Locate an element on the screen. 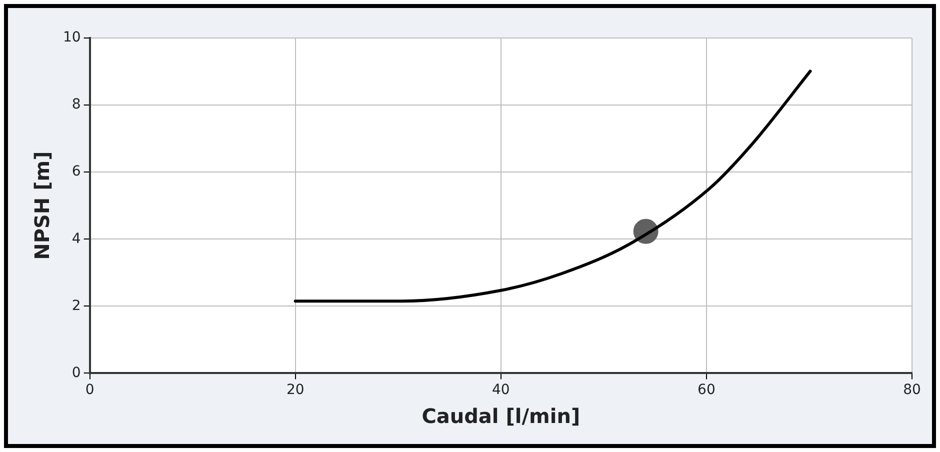  x-tick-label: 80 is located at coordinates (912, 390).